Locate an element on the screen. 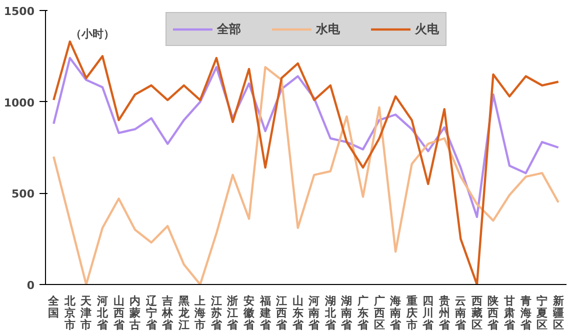 This screenshot has height=336, width=588. x-tick-label: 贵州省 is located at coordinates (444, 313).